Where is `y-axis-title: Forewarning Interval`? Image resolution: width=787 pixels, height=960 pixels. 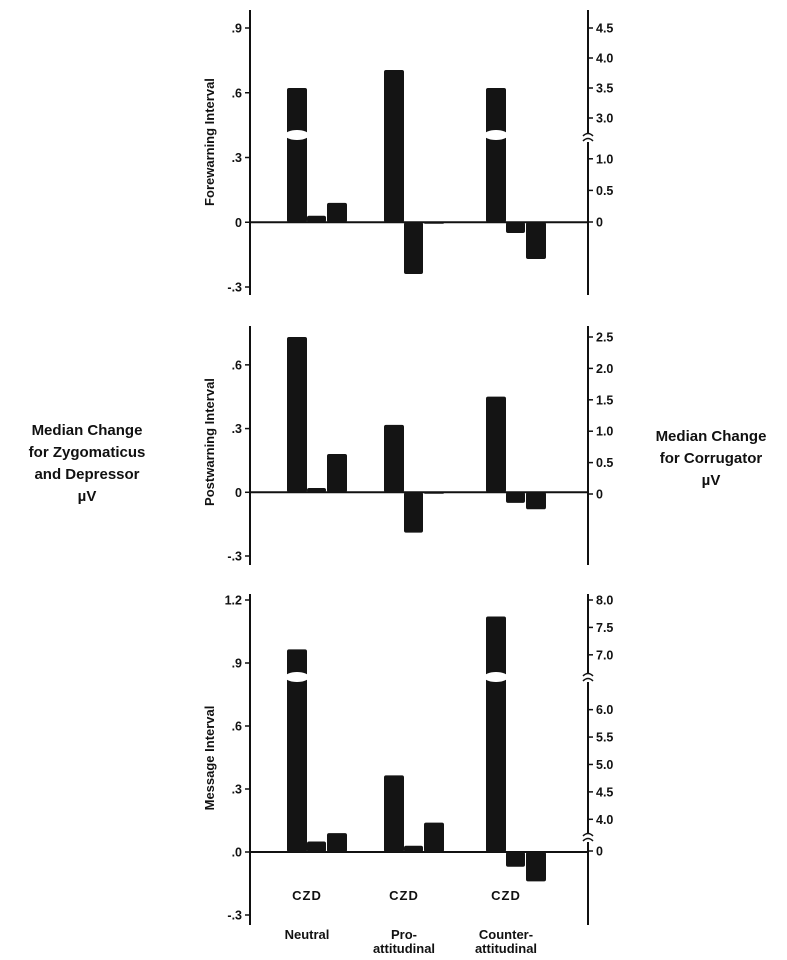
y-axis-title: Forewarning Interval is located at coordinates (209, 142).